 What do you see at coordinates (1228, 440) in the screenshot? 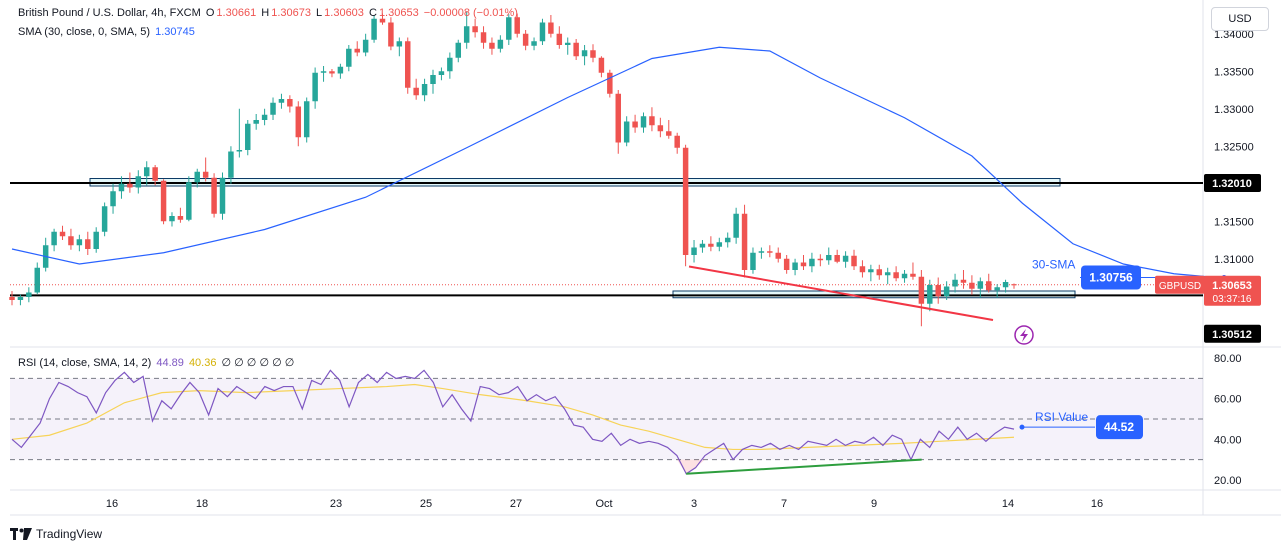
I see `rsi-tick-label: 40.00` at bounding box center [1228, 440].